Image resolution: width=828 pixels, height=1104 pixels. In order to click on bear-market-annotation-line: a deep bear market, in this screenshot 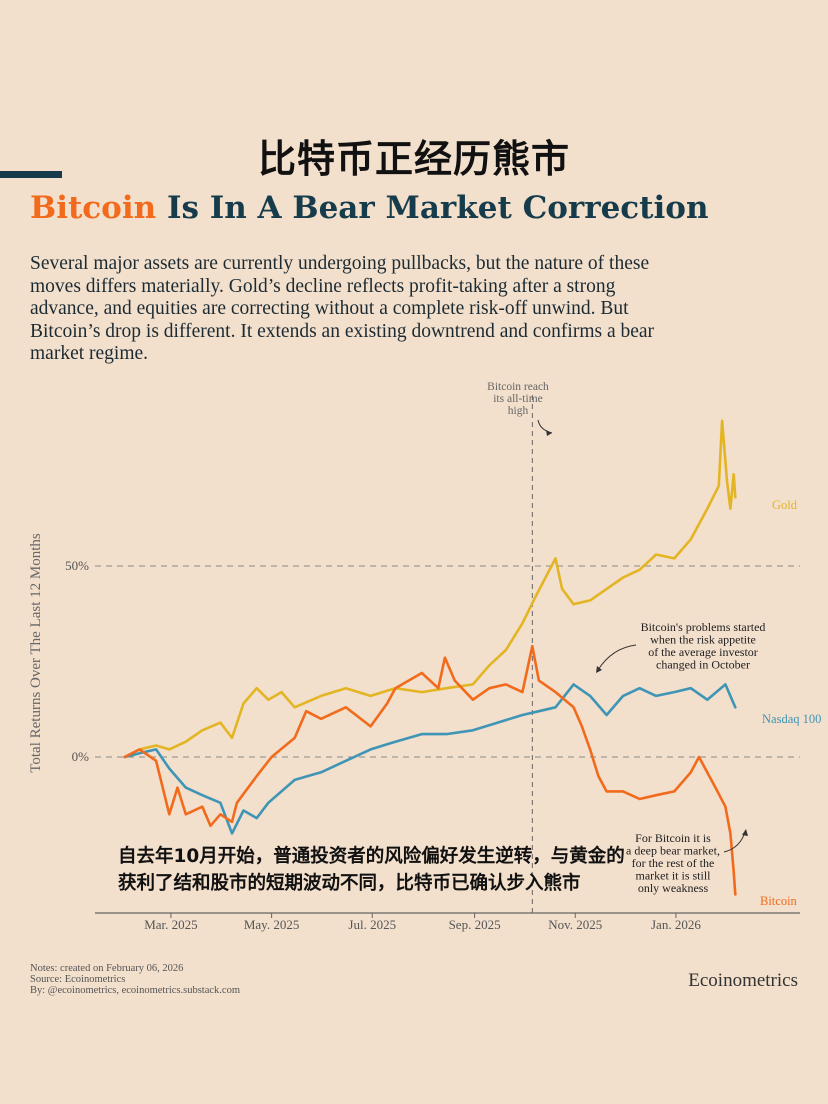, I will do `click(673, 851)`.